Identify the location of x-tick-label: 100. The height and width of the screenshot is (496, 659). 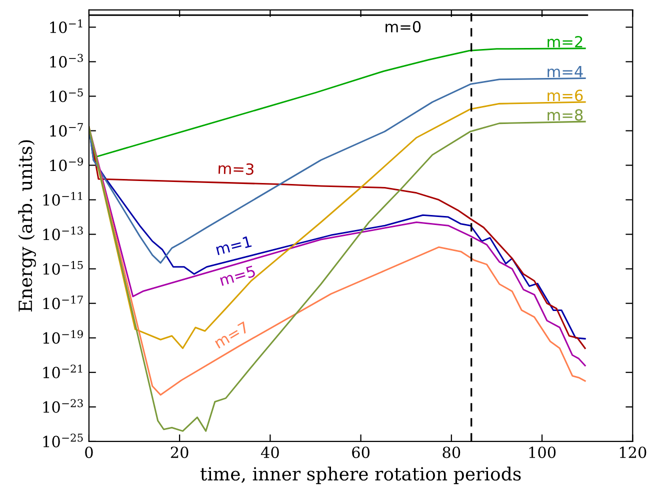
(542, 452).